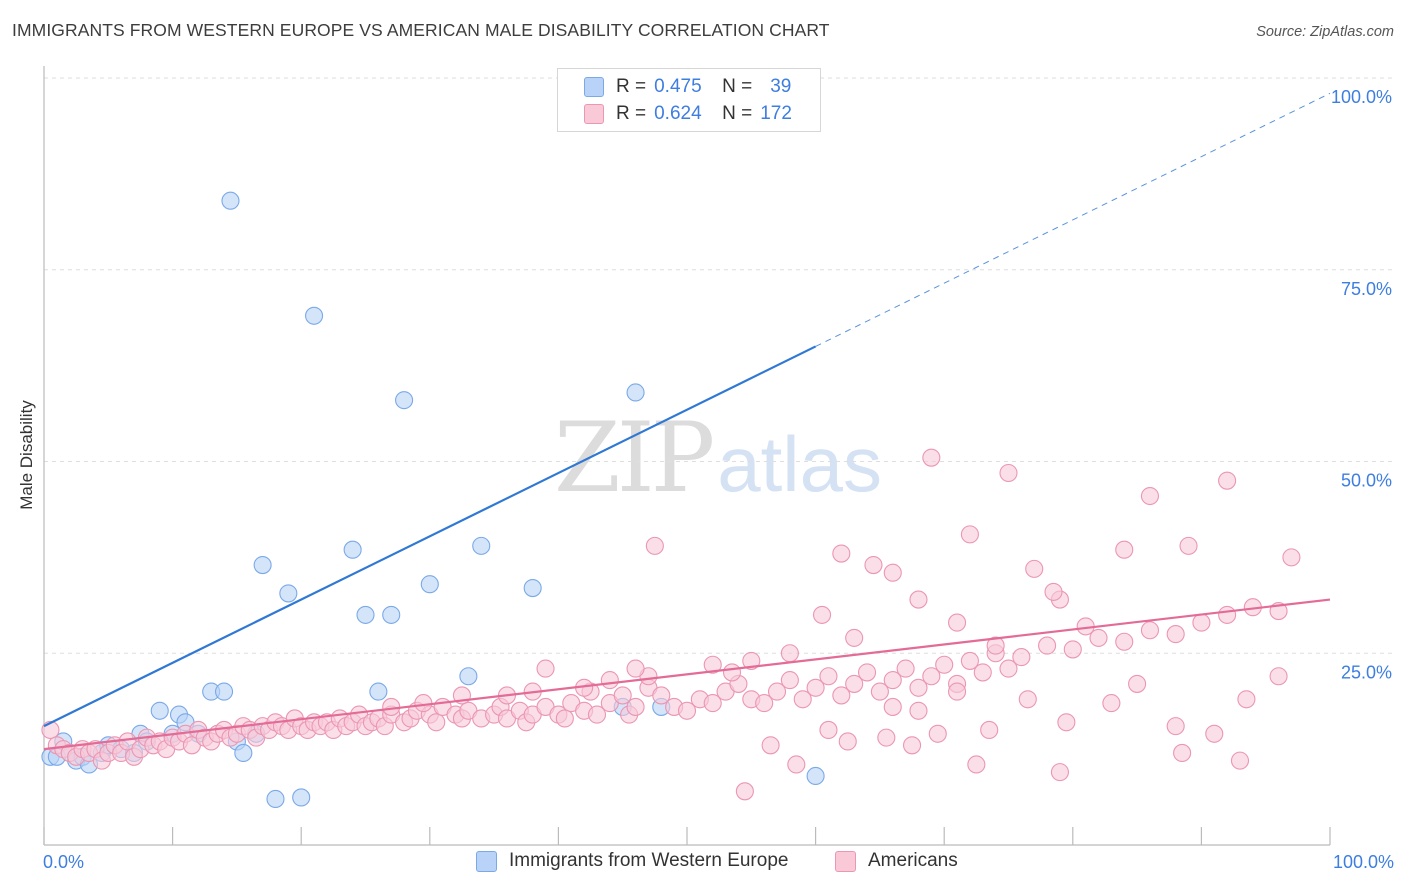  What do you see at coordinates (737, 86) in the screenshot?
I see `legend-n-label: N =` at bounding box center [737, 86].